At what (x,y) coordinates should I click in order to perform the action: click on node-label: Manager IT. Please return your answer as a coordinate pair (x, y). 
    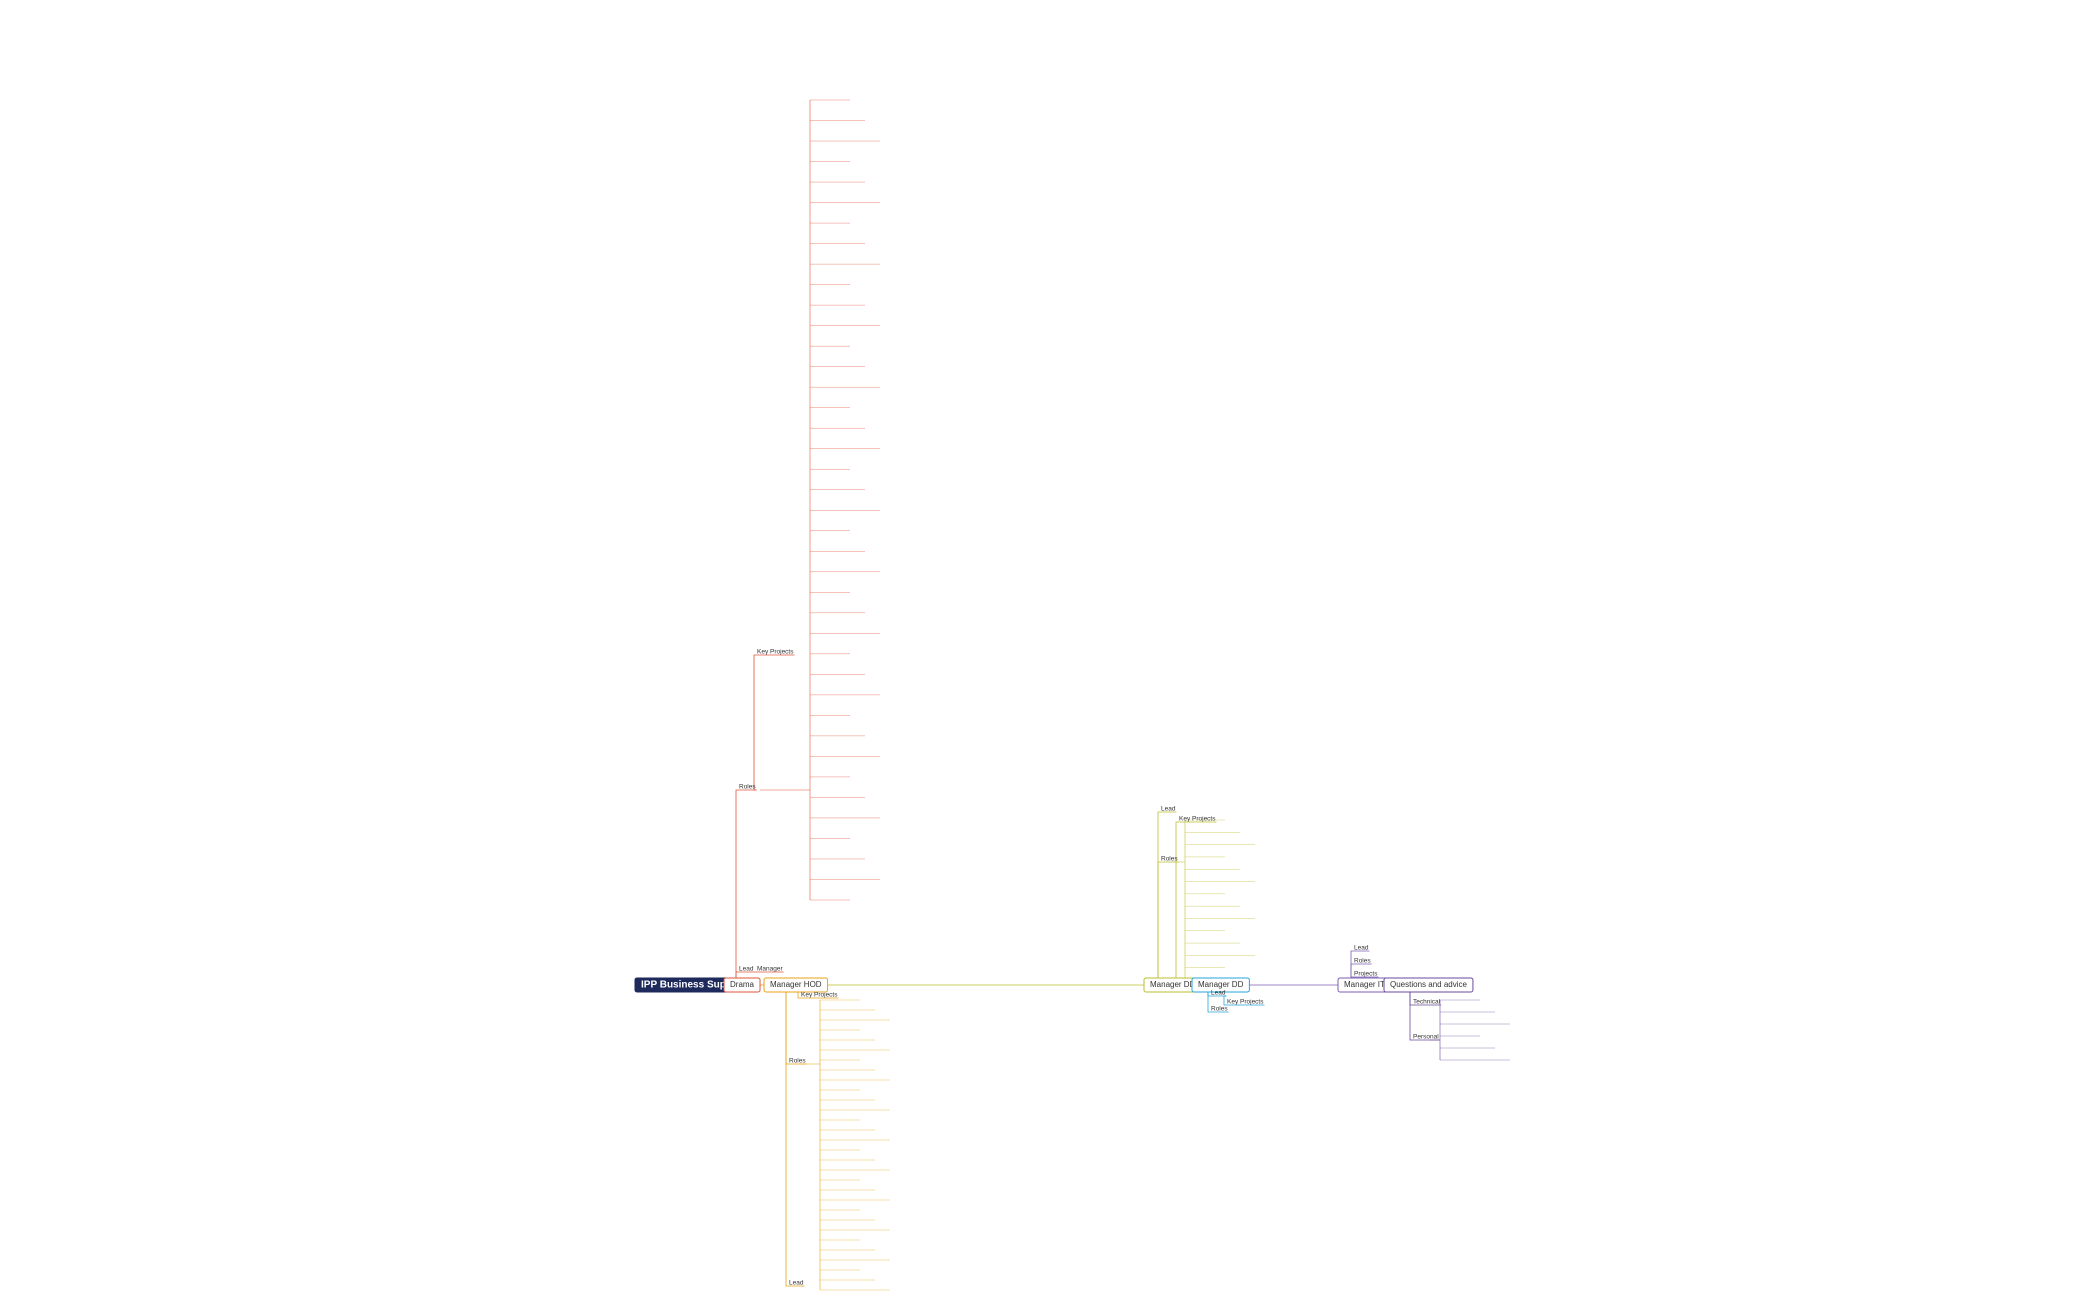
    Looking at the image, I should click on (1364, 984).